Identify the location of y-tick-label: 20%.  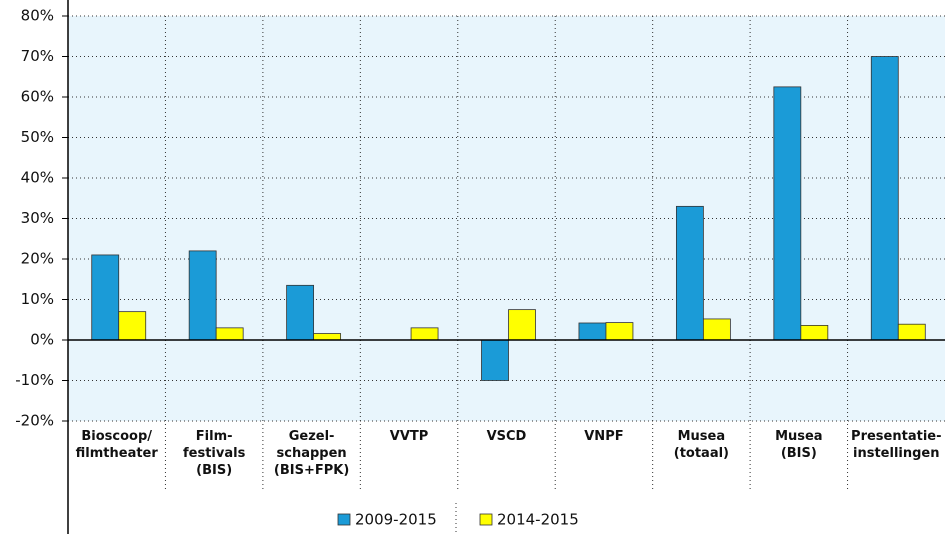
(37, 259).